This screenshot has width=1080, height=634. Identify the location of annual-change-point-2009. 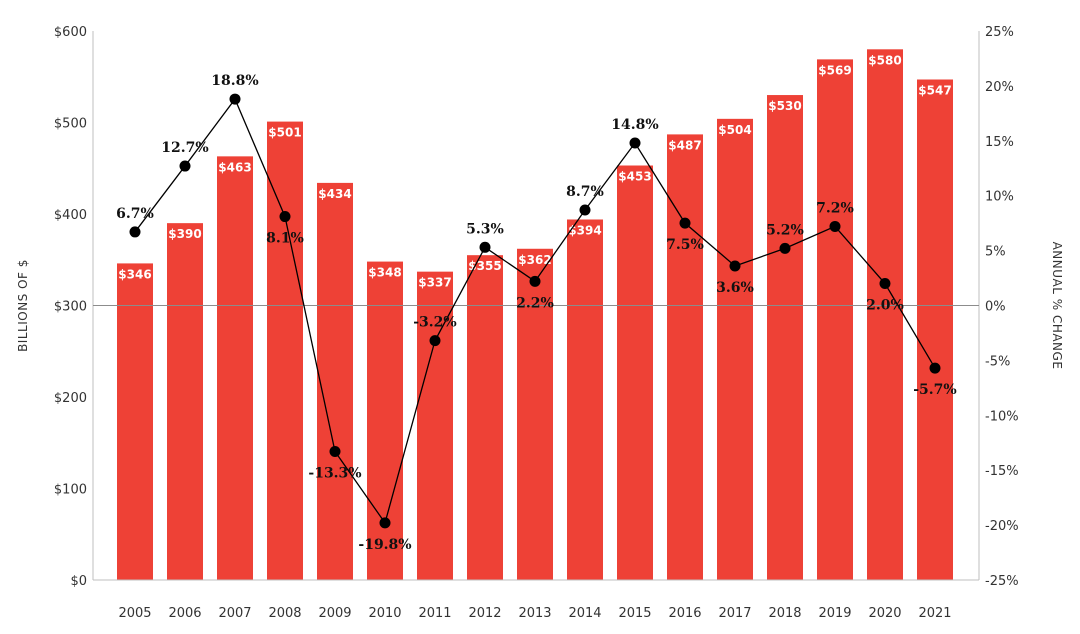
(335, 452).